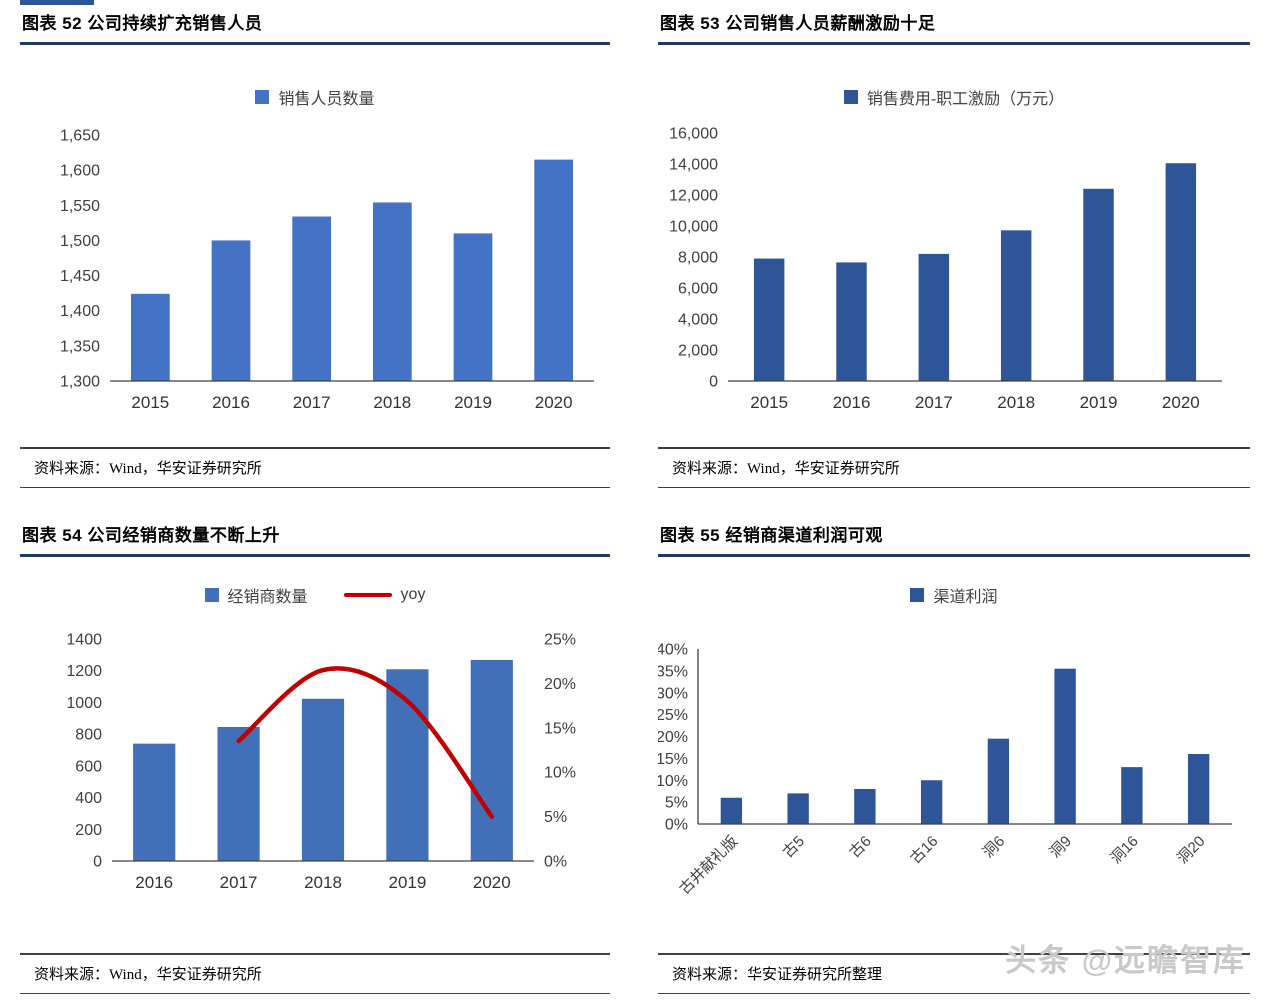 The width and height of the screenshot is (1272, 1000). Describe the element at coordinates (954, 467) in the screenshot. I see `figure-53-source-block: 资料来源：Wind，华安证券研究所` at that location.